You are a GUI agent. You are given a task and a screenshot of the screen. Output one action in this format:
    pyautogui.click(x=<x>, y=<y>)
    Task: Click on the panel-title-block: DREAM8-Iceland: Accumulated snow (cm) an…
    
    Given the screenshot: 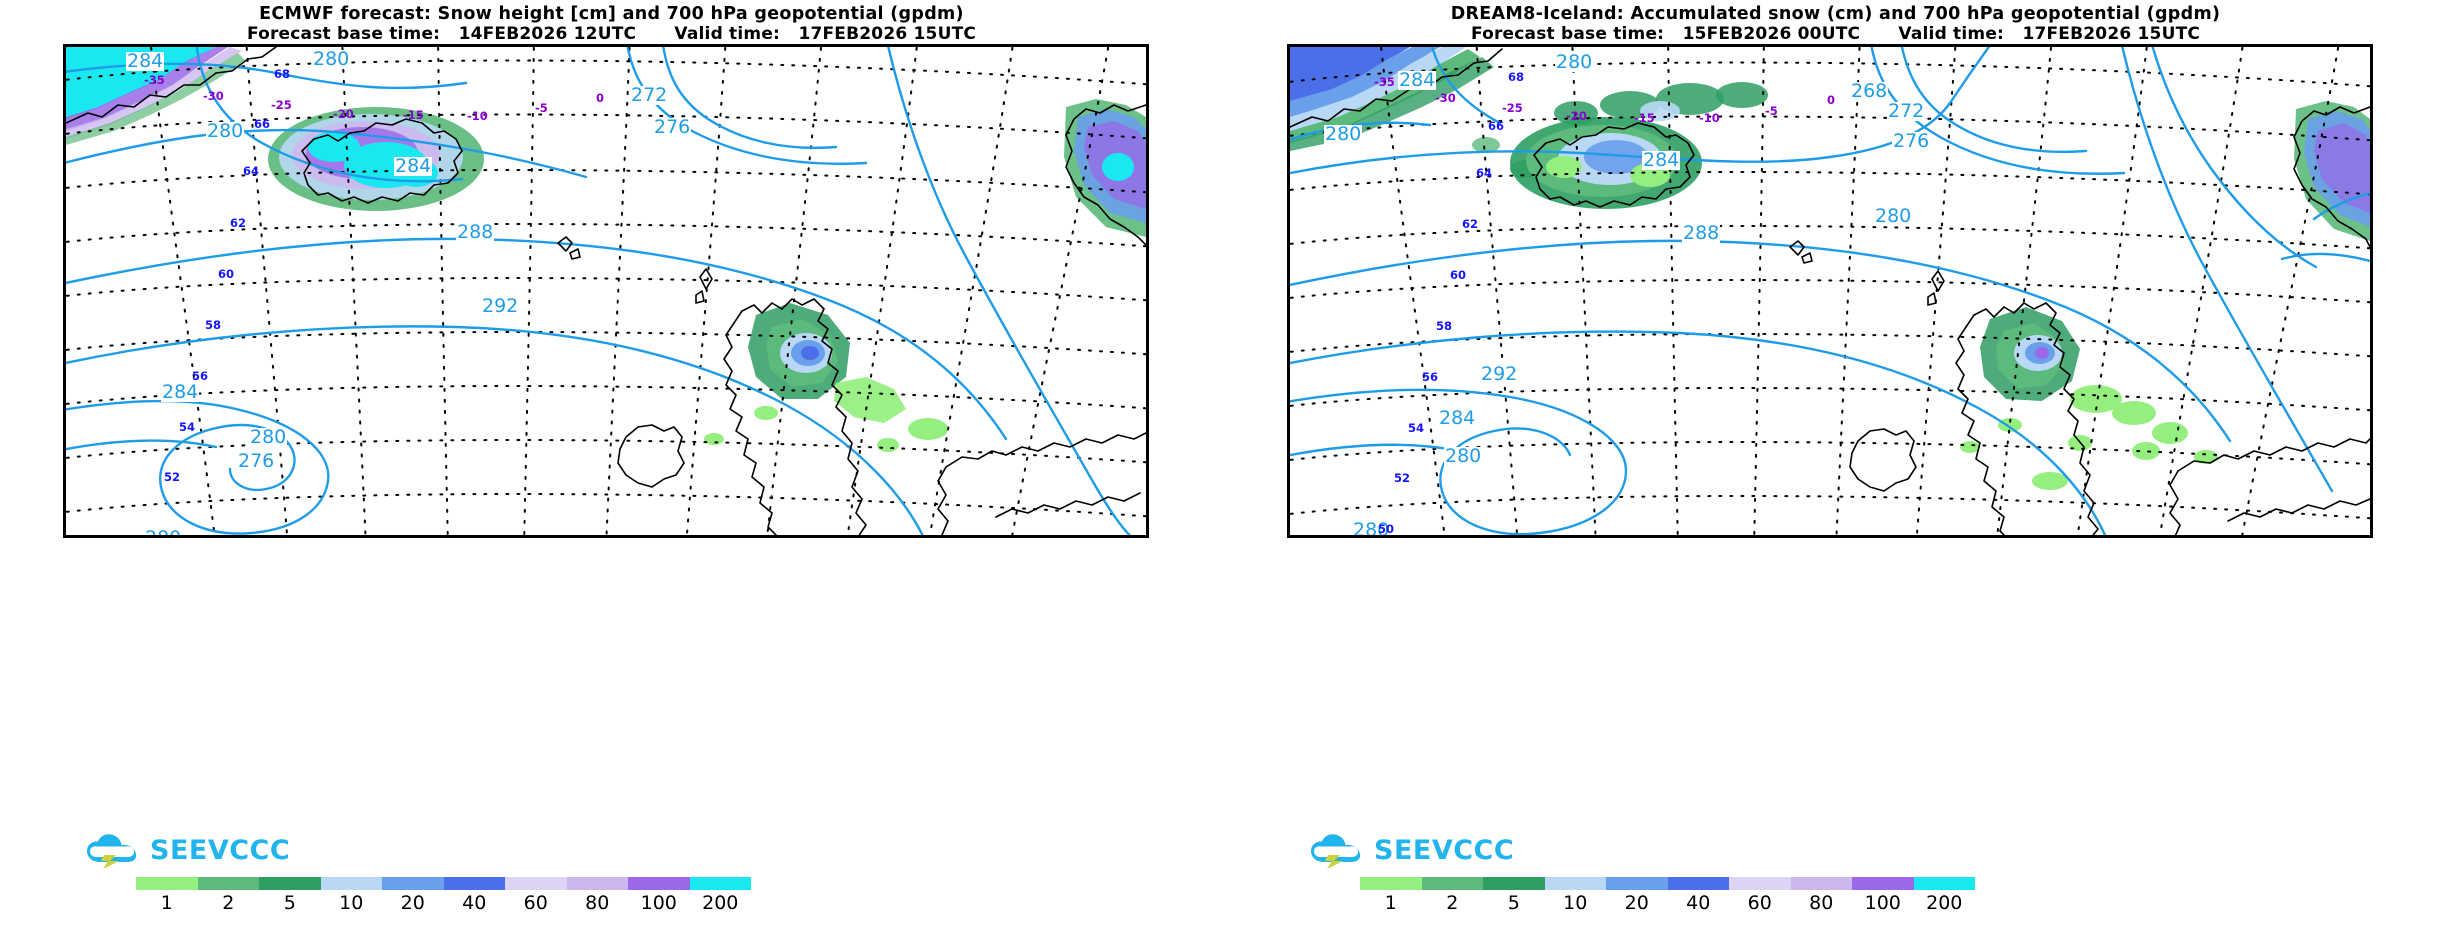 What is the action you would take?
    pyautogui.click(x=1835, y=24)
    